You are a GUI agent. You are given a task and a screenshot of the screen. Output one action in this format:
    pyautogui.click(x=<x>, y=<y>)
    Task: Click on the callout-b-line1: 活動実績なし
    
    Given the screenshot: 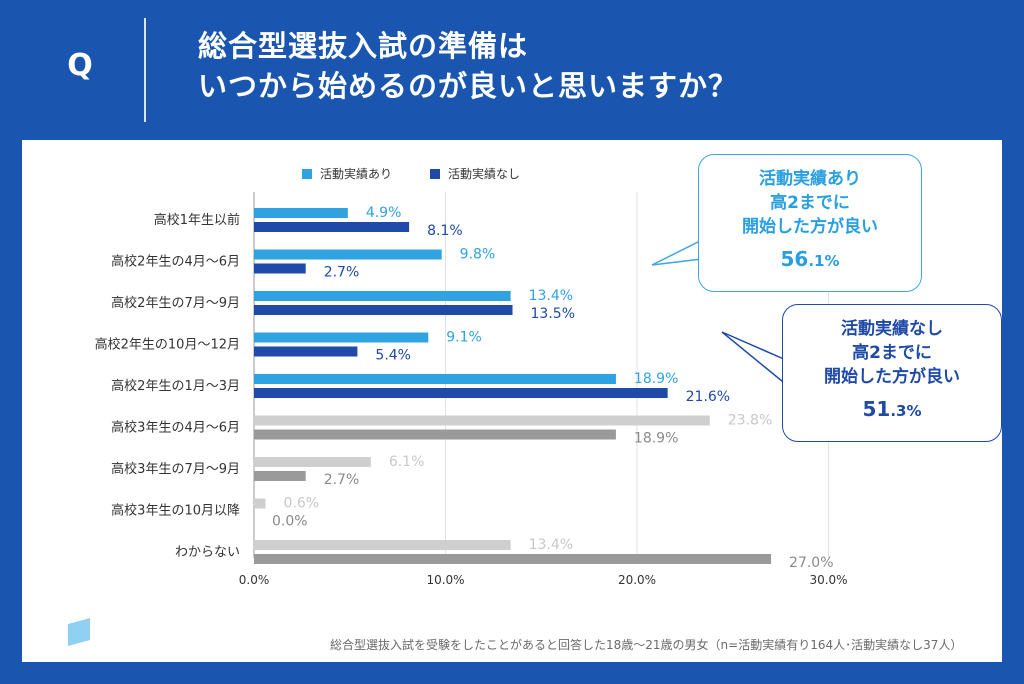 What is the action you would take?
    pyautogui.click(x=892, y=329)
    